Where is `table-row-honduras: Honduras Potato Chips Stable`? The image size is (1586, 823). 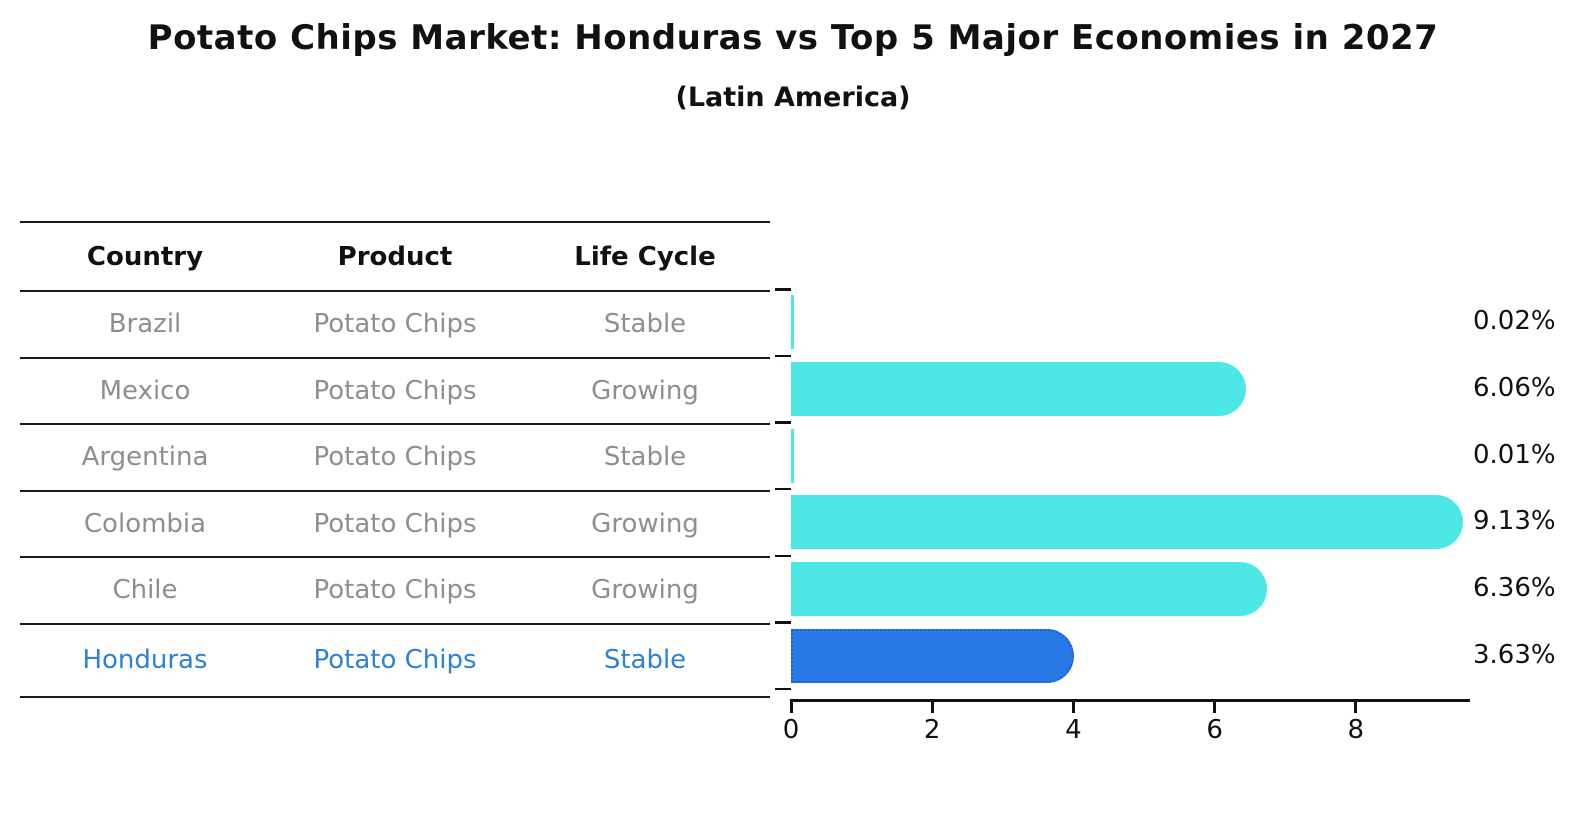
table-row-honduras: Honduras Potato Chips Stable is located at coordinates (395, 659).